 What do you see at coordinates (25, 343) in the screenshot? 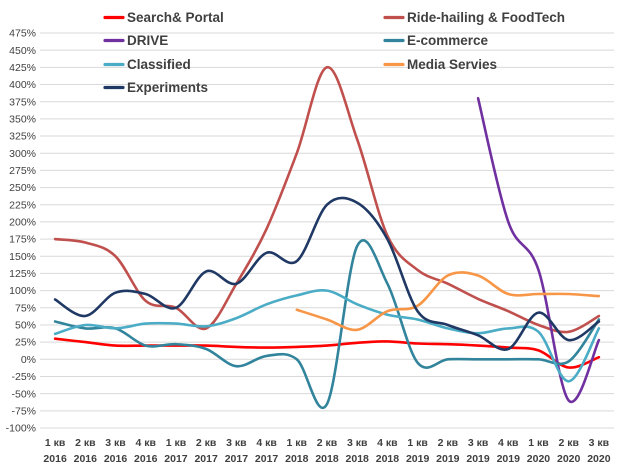
I see `y-tick-label: 25%` at bounding box center [25, 343].